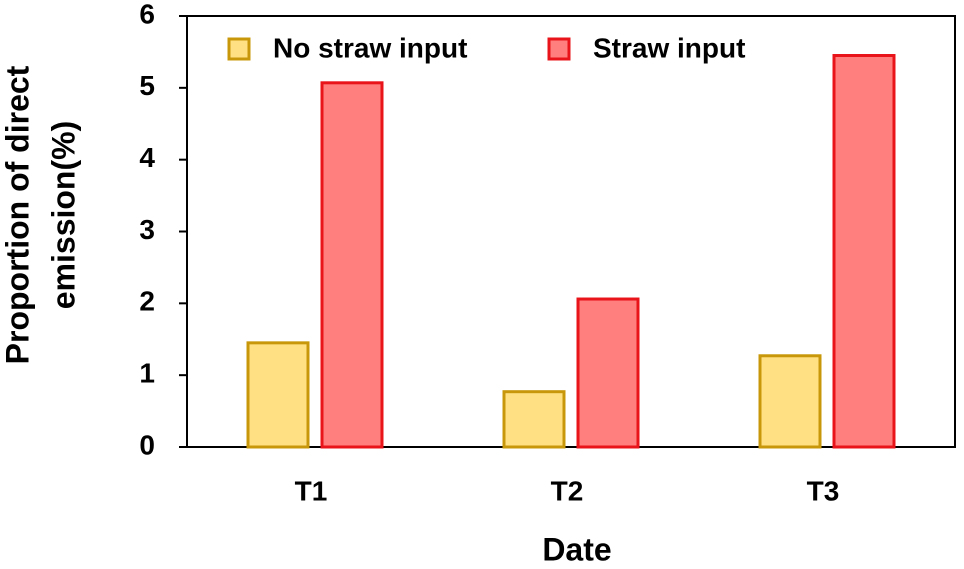 This screenshot has width=964, height=569. I want to click on y-tick-label: 5, so click(147, 85).